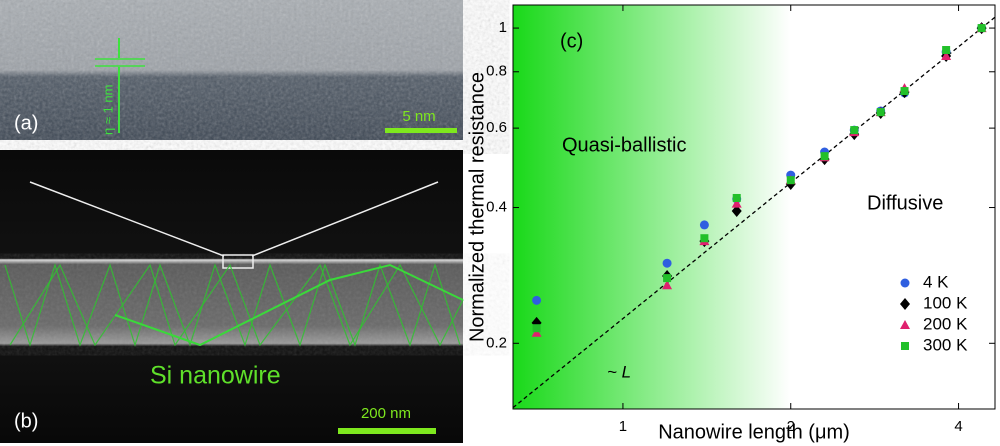 This screenshot has width=1000, height=446. I want to click on caption: Si nanowire, so click(215, 376).